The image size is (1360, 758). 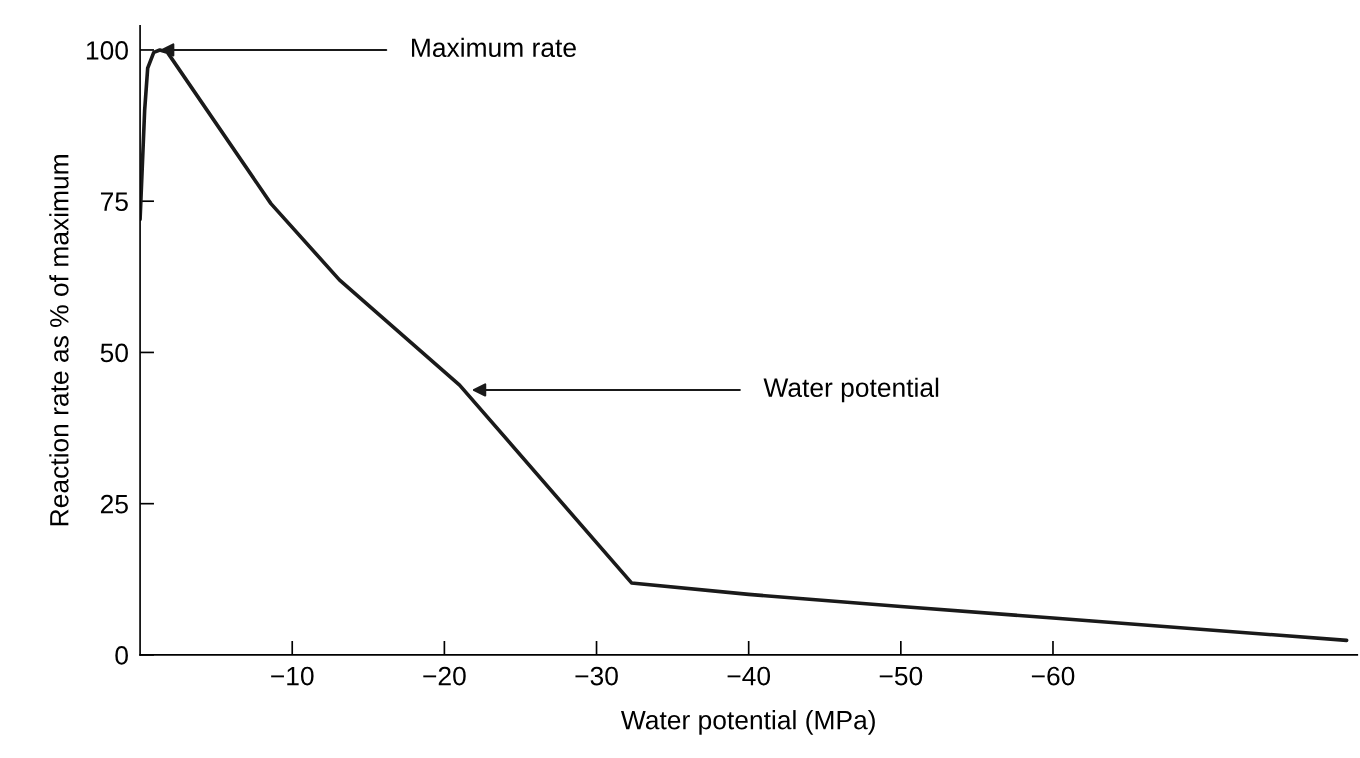 What do you see at coordinates (107, 50) in the screenshot?
I see `y-tick-label: 100` at bounding box center [107, 50].